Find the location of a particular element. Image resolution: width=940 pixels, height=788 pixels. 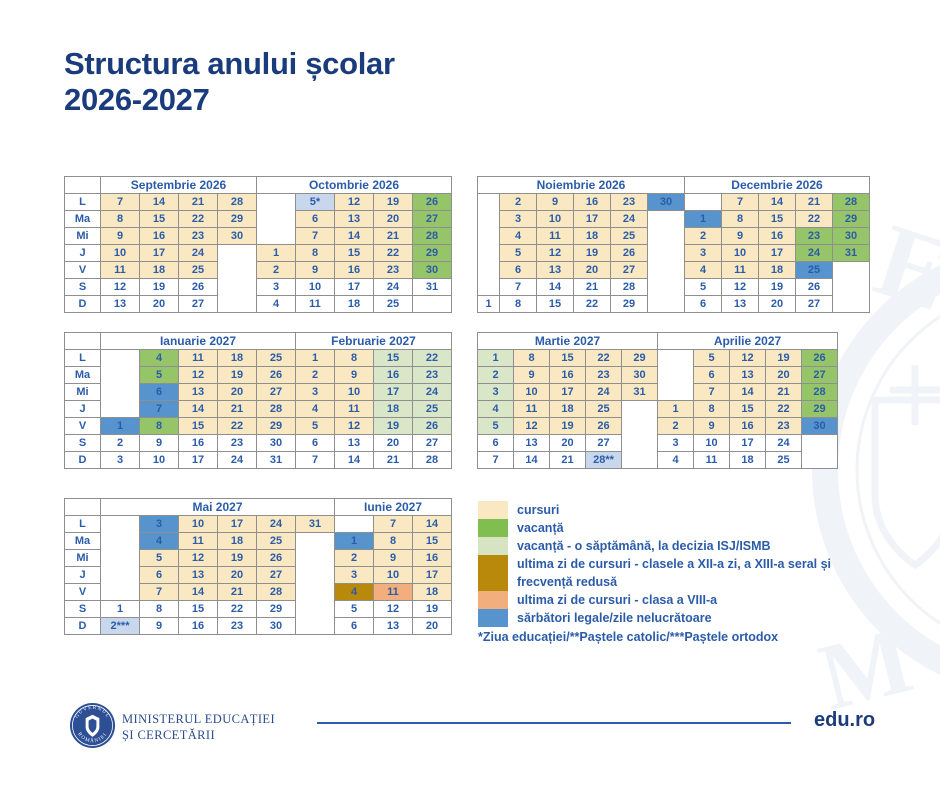

legend-item: vacanță is located at coordinates (698, 528).